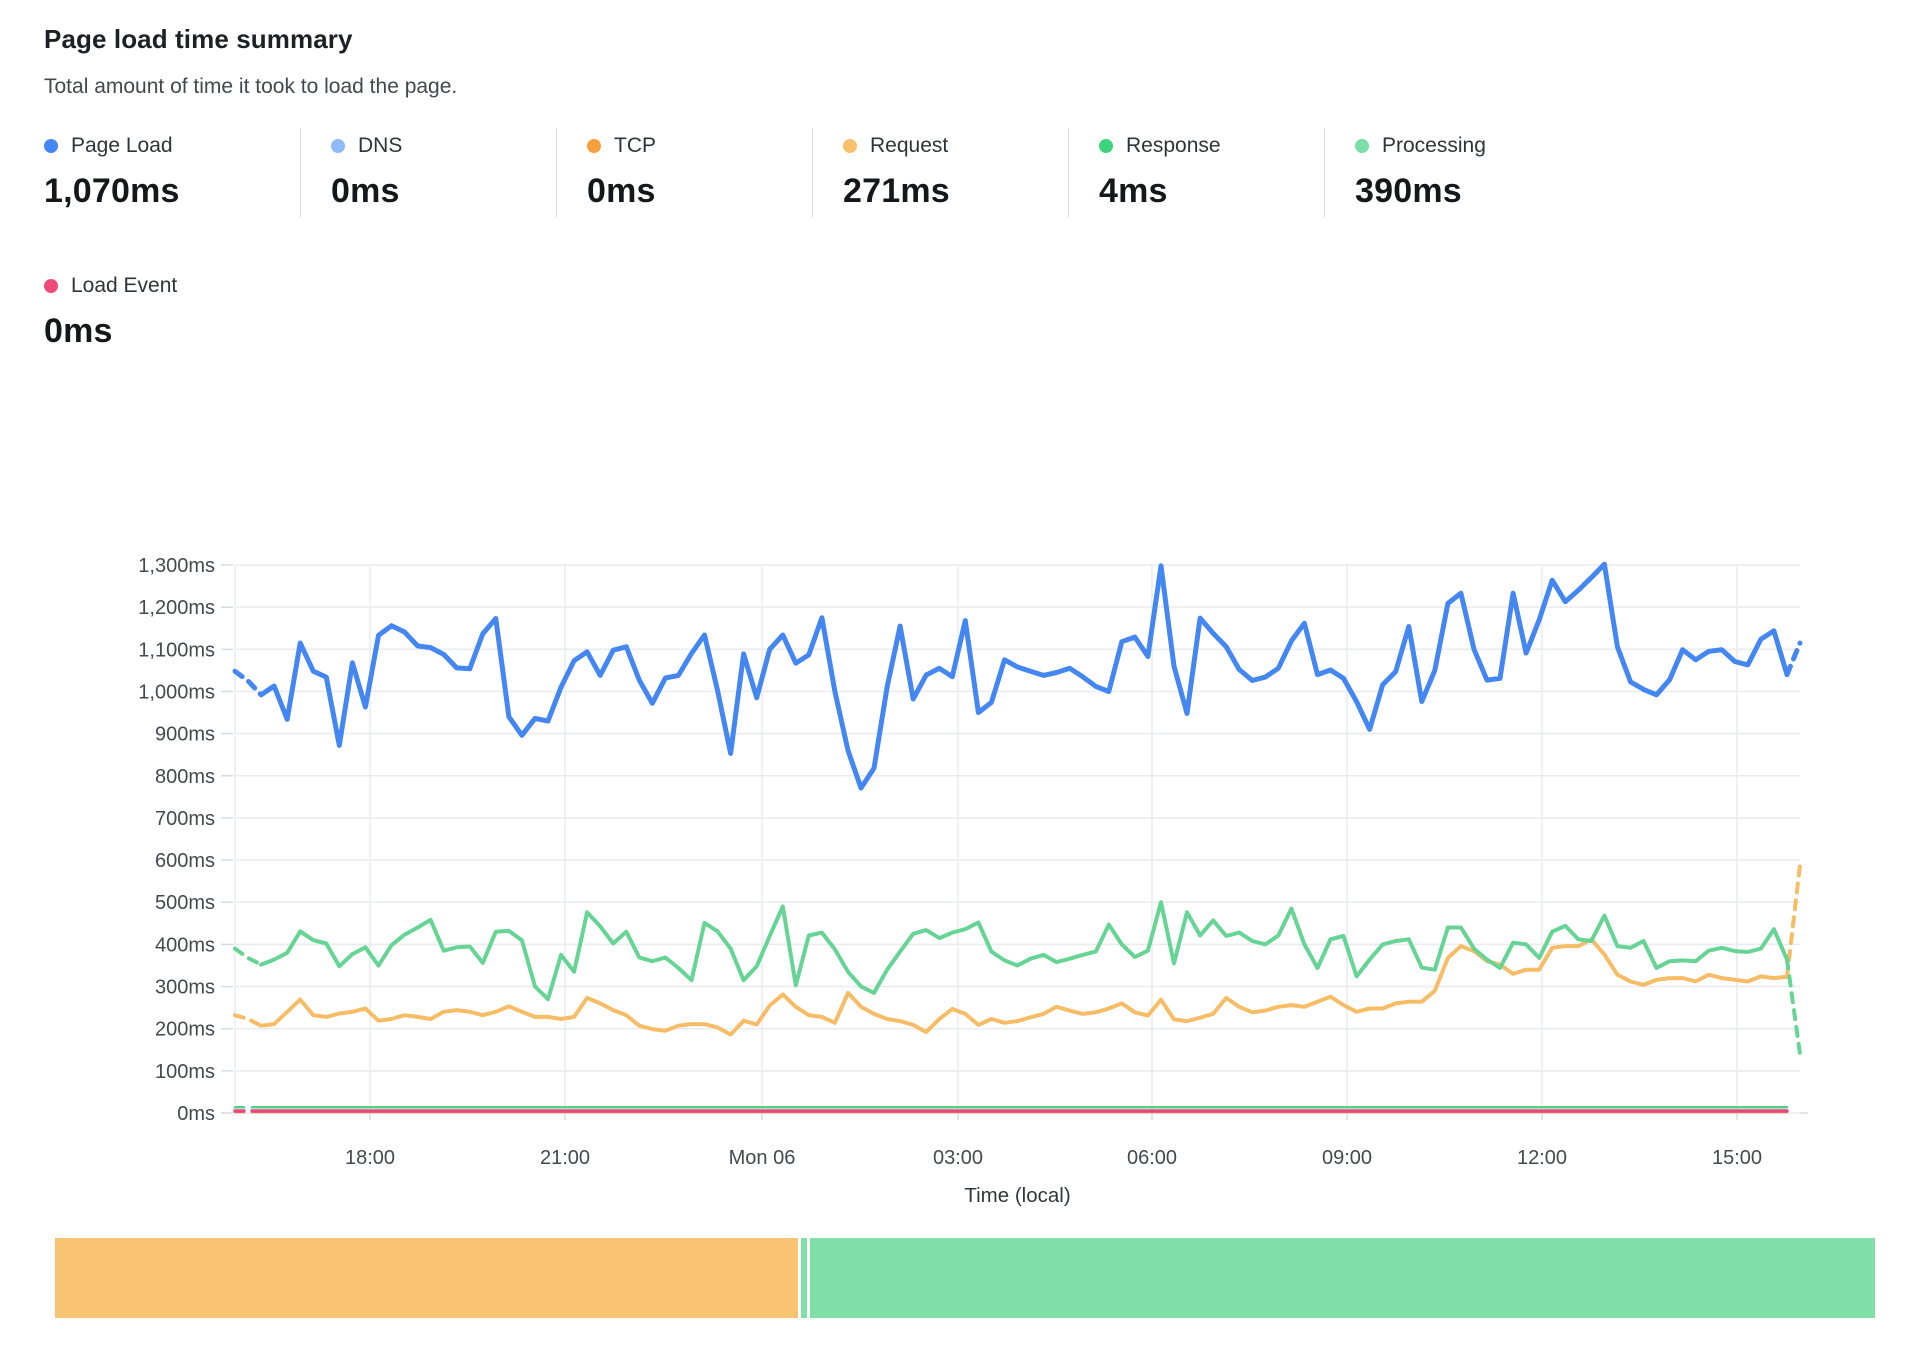 The height and width of the screenshot is (1352, 1910). I want to click on metric-value: 390ms, so click(1408, 191).